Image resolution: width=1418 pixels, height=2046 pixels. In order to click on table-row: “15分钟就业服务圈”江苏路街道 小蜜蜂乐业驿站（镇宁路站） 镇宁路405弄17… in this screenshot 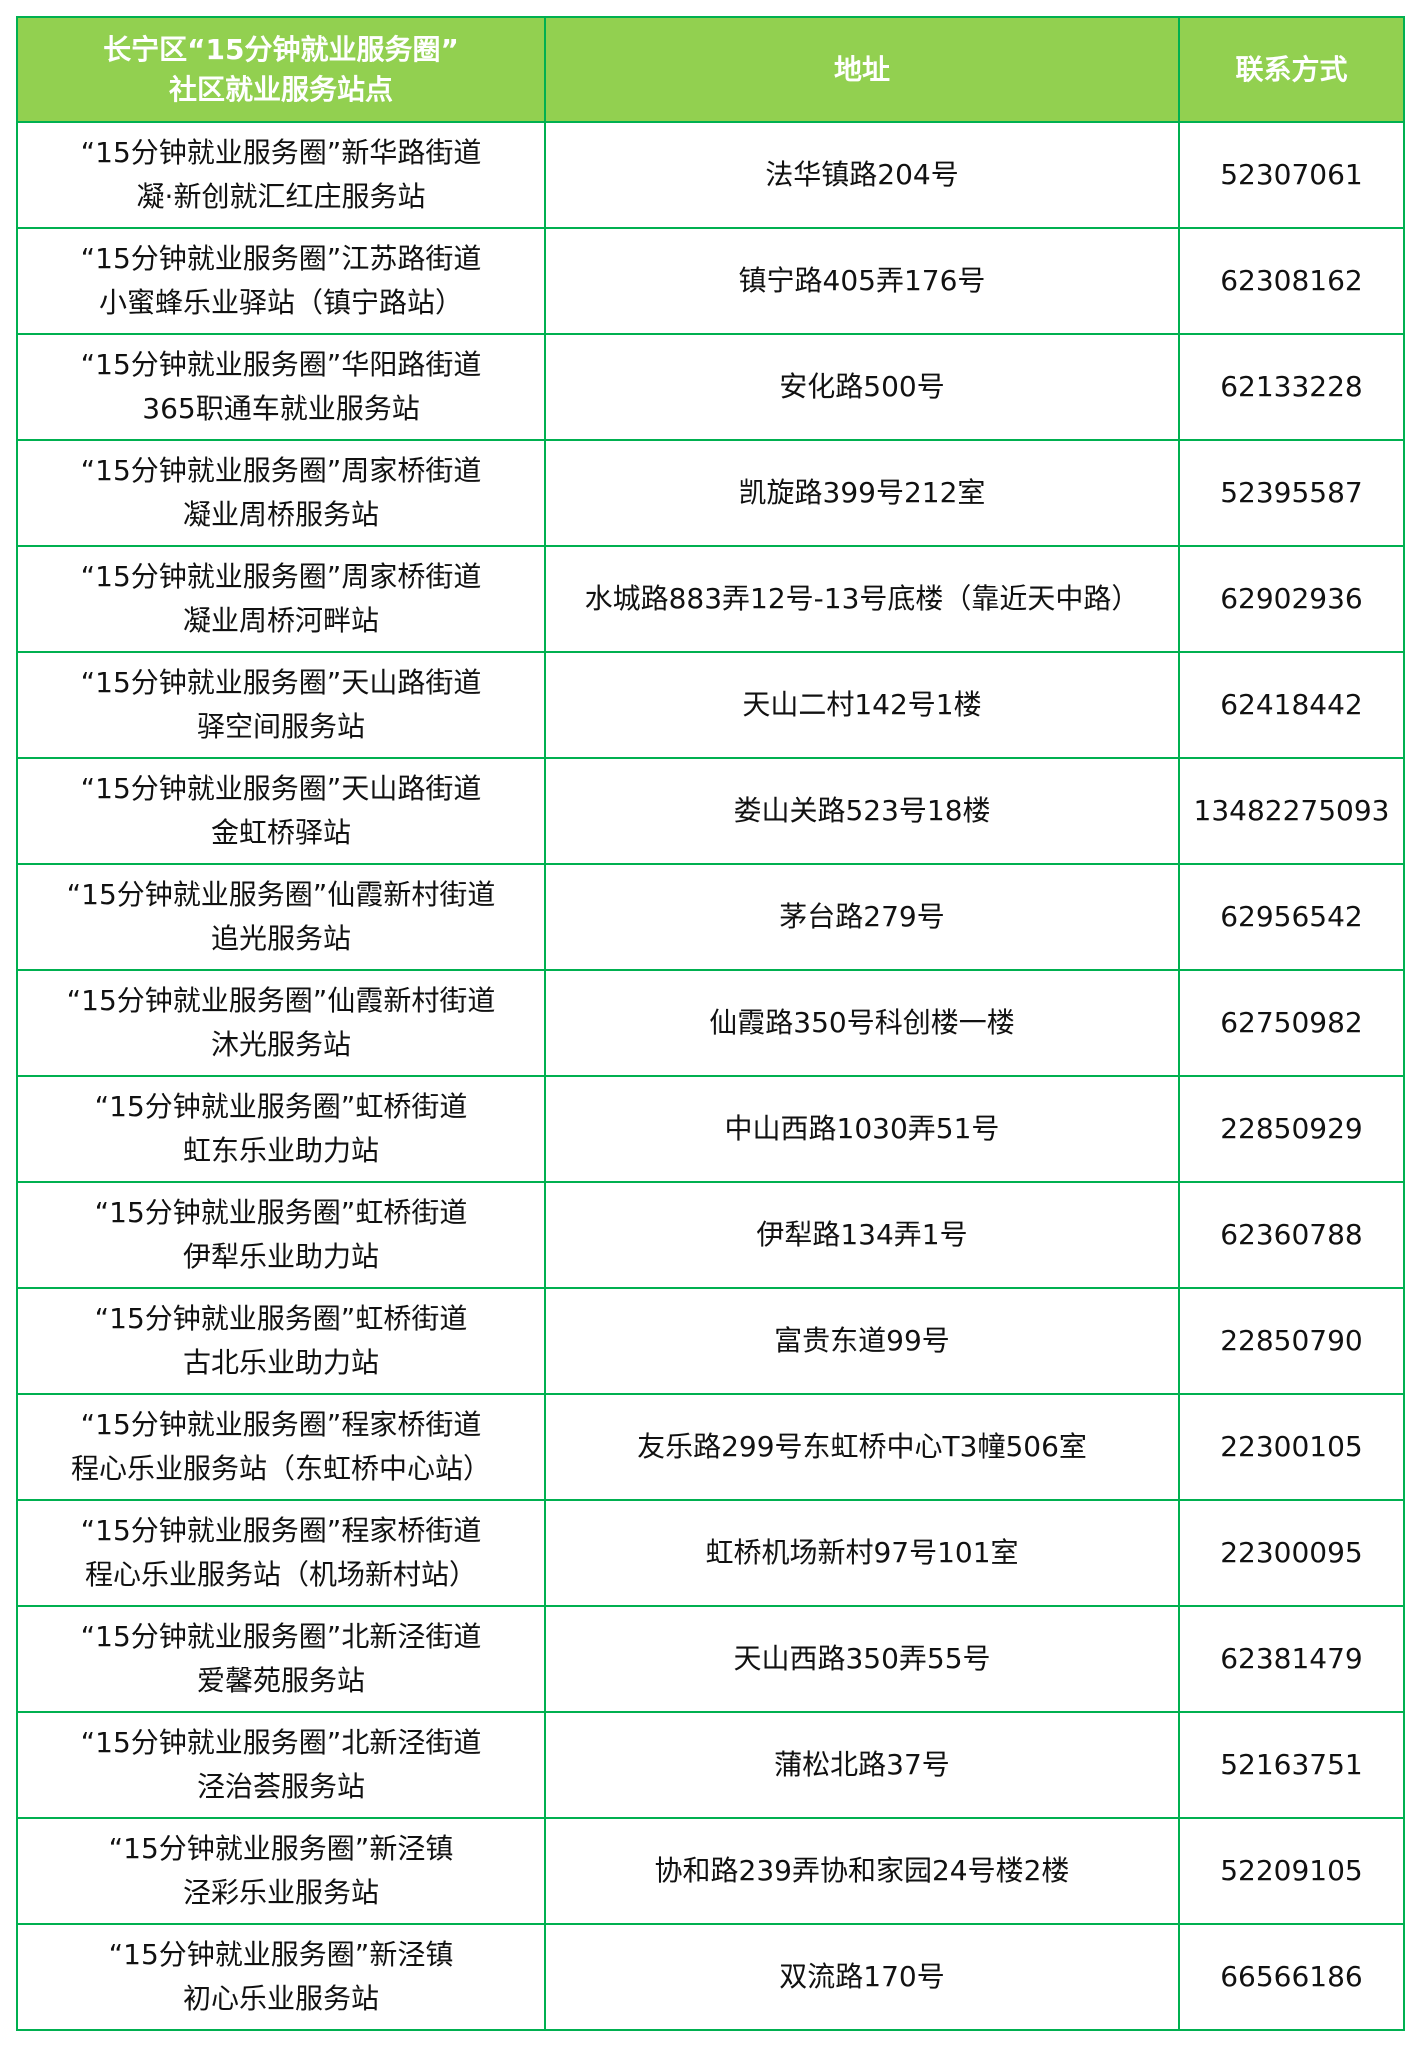, I will do `click(710, 281)`.